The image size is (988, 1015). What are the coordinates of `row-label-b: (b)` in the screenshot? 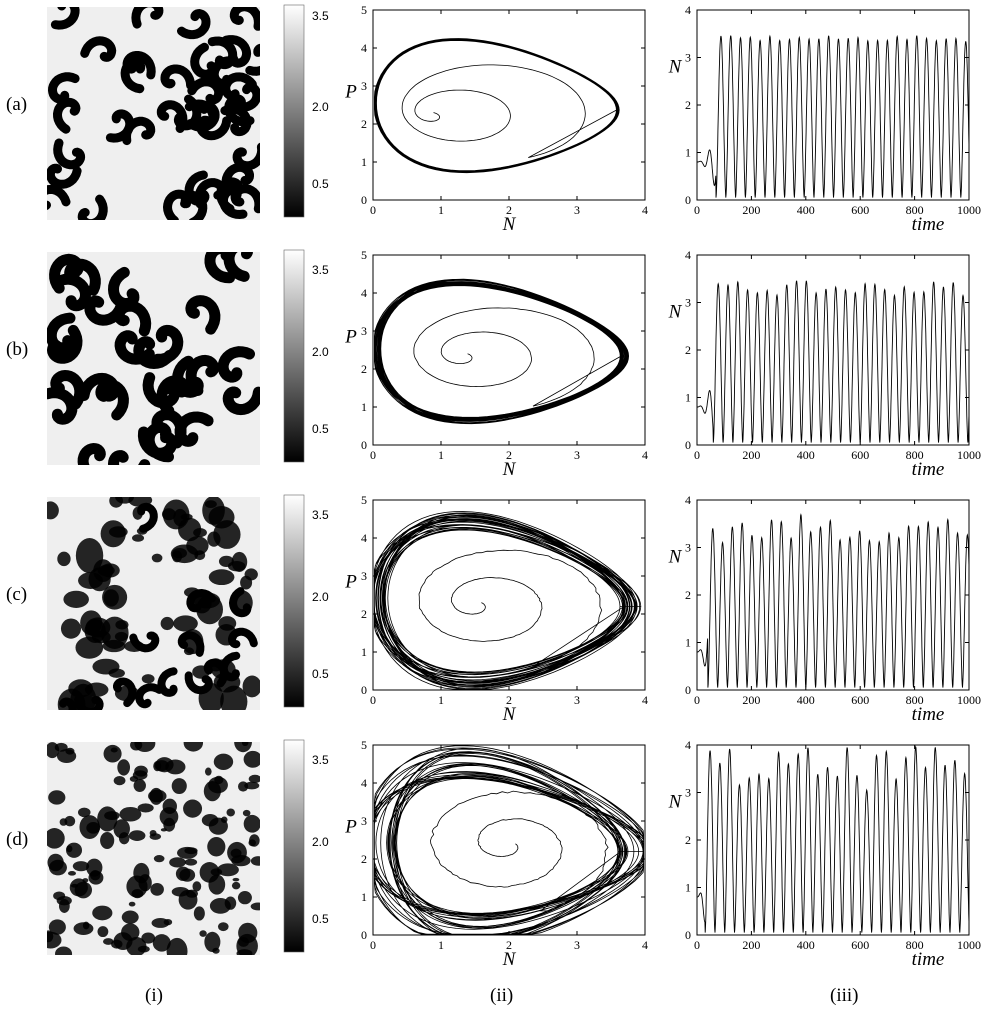 It's located at (17, 349).